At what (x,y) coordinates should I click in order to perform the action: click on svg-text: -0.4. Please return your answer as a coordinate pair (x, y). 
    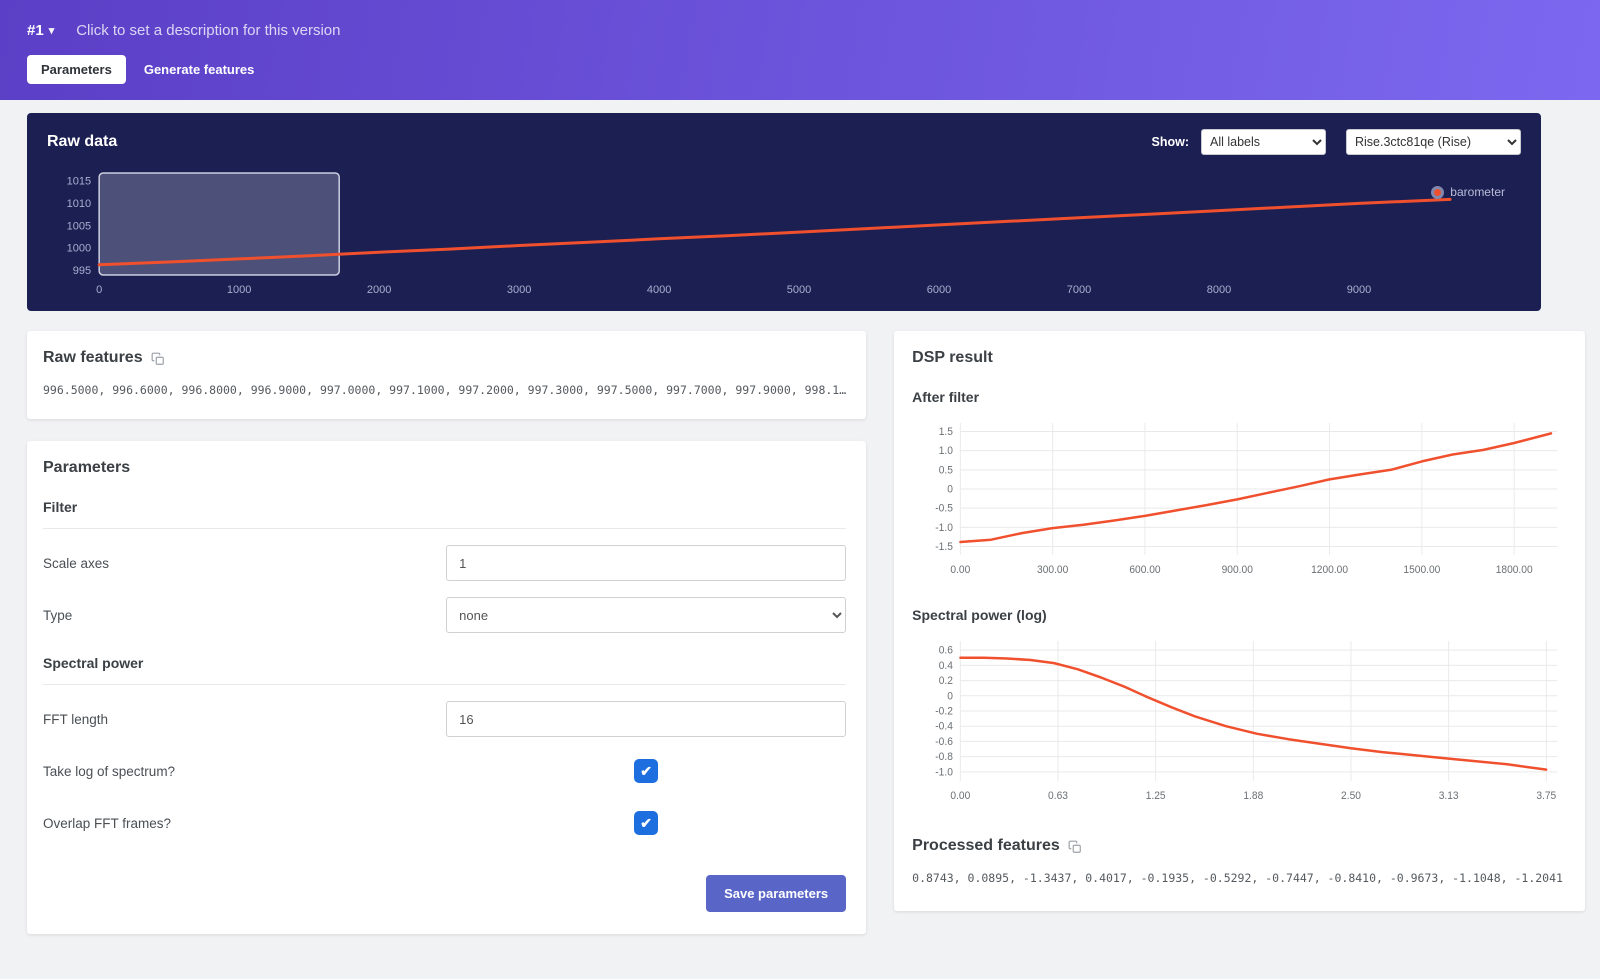
    Looking at the image, I should click on (944, 726).